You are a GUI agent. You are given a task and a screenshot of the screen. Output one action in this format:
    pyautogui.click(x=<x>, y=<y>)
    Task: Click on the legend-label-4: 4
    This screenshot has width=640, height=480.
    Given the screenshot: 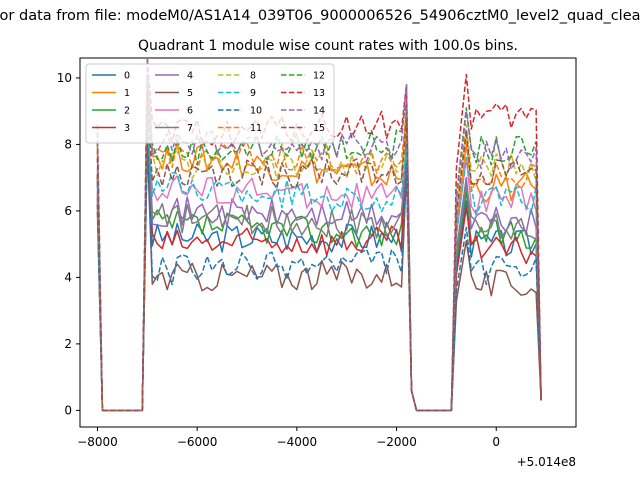 What is the action you would take?
    pyautogui.click(x=190, y=76)
    